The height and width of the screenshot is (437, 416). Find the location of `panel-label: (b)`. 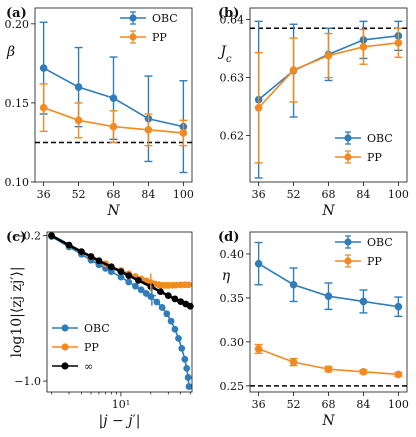

panel-label: (b) is located at coordinates (228, 13).